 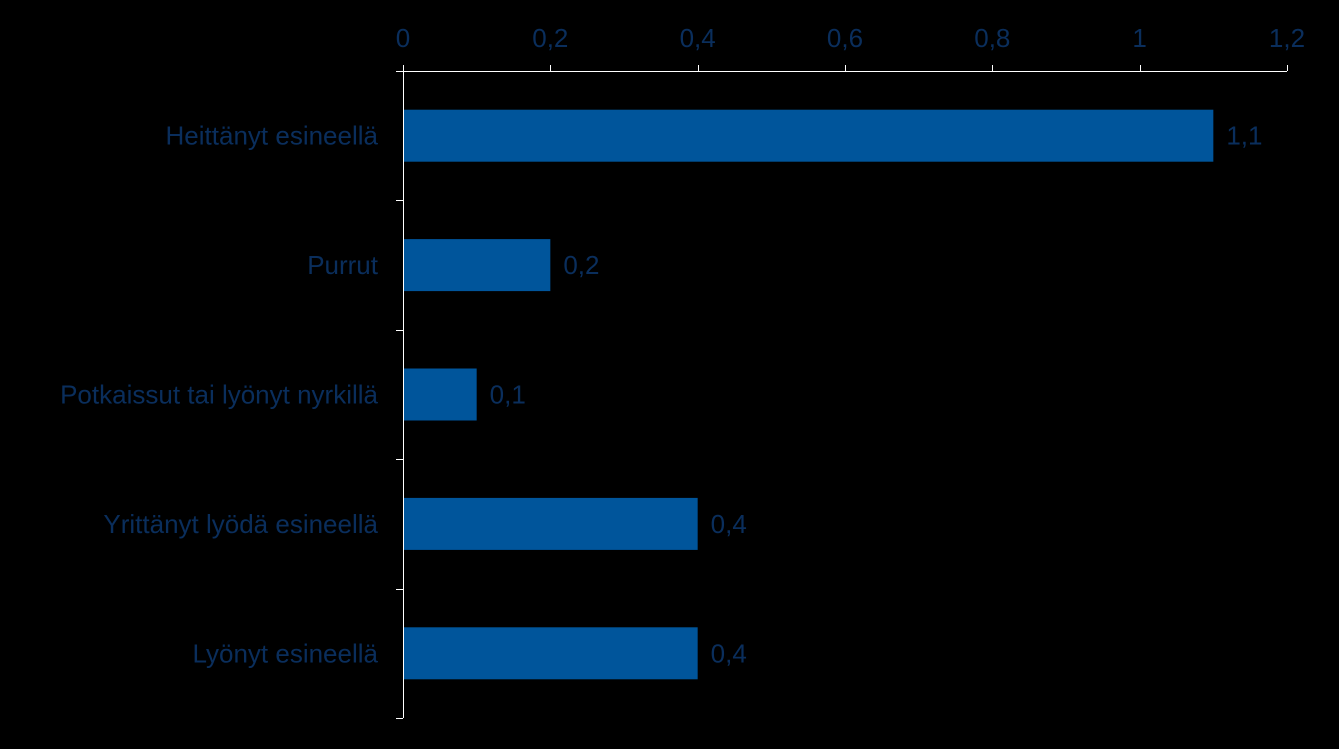 I want to click on x-tick-label: 1, so click(x=1139, y=38).